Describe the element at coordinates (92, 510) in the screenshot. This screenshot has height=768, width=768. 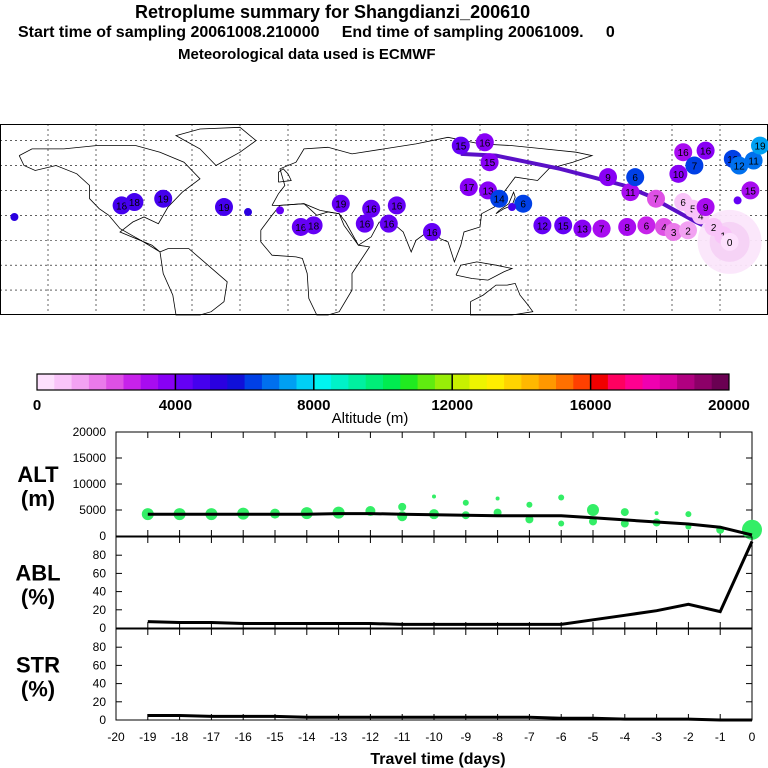
I see `y-tick-label: 5000` at that location.